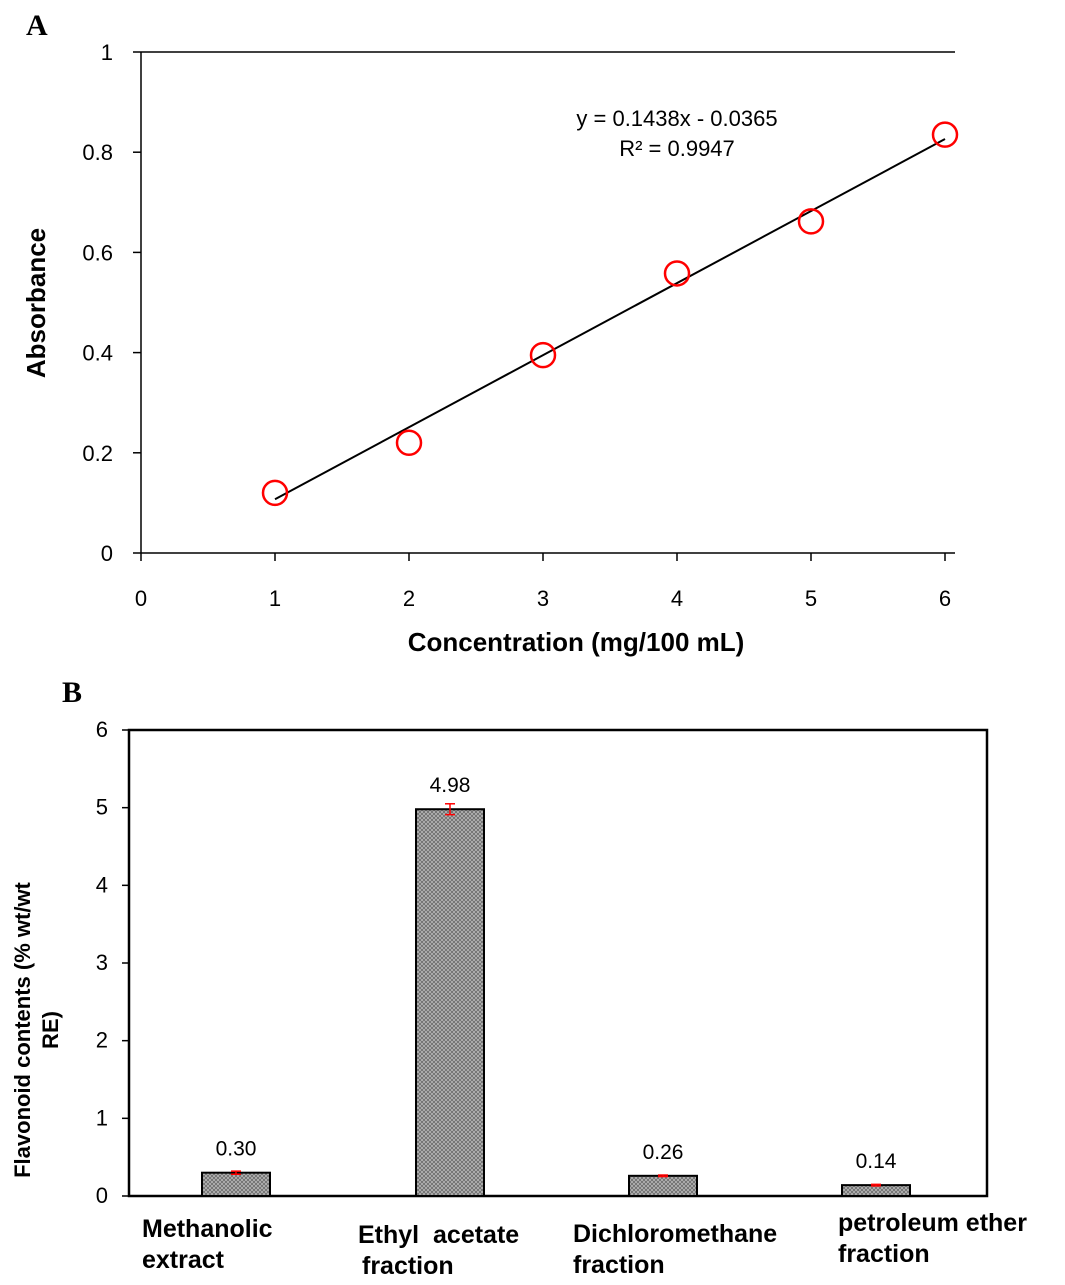 The image size is (1065, 1285). What do you see at coordinates (102, 807) in the screenshot?
I see `y-tick-label: 5` at bounding box center [102, 807].